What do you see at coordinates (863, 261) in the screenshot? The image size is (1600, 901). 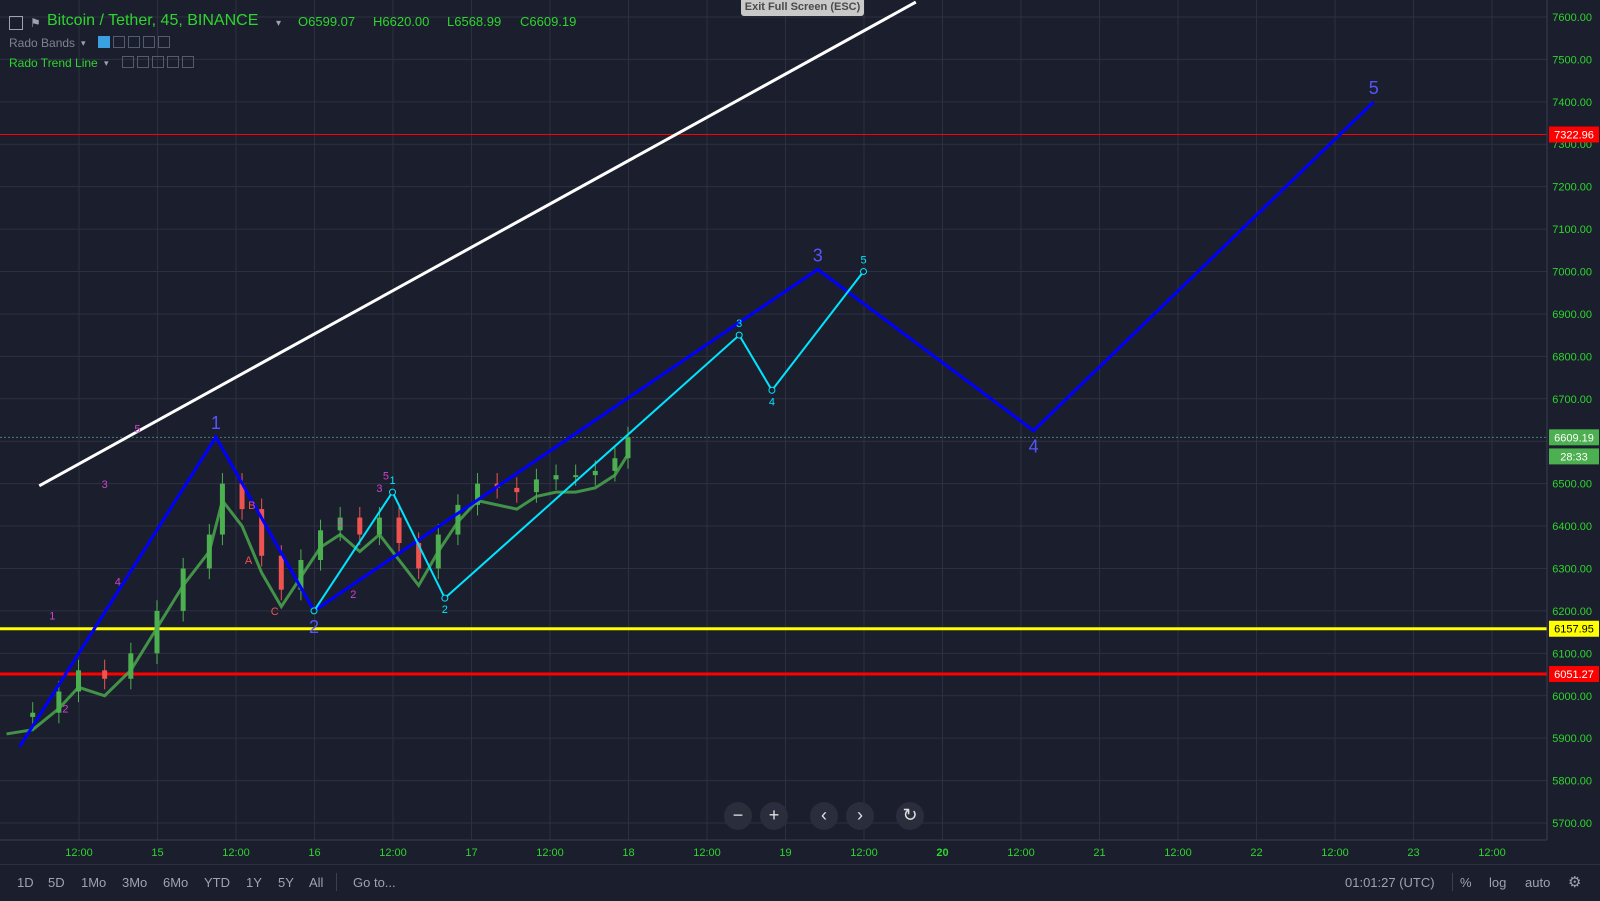 I see `sub-wave-label: 5` at bounding box center [863, 261].